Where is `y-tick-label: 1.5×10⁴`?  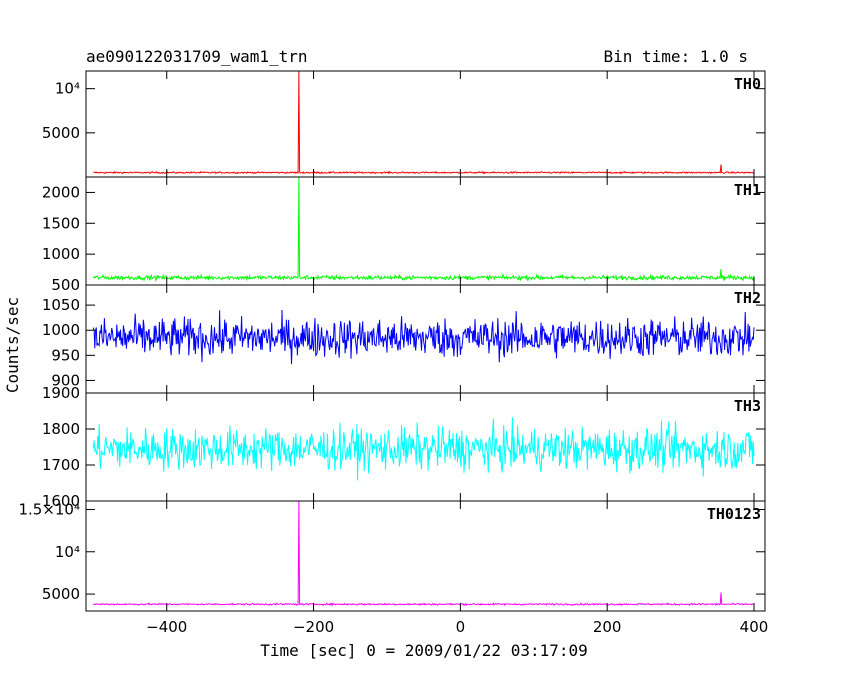 y-tick-label: 1.5×10⁴ is located at coordinates (49, 509).